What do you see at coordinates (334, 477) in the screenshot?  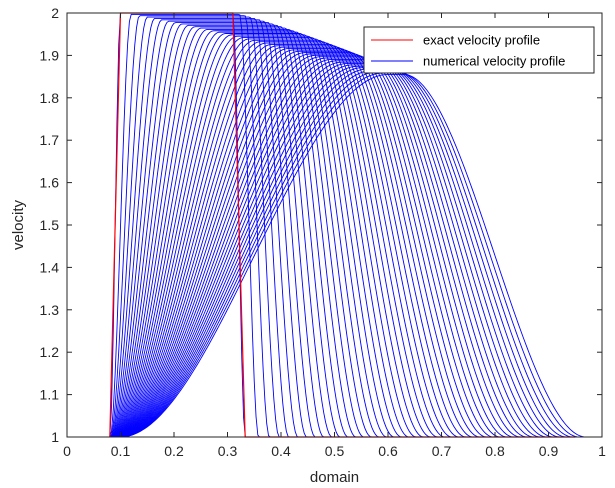 I see `x-axis-label: domain` at bounding box center [334, 477].